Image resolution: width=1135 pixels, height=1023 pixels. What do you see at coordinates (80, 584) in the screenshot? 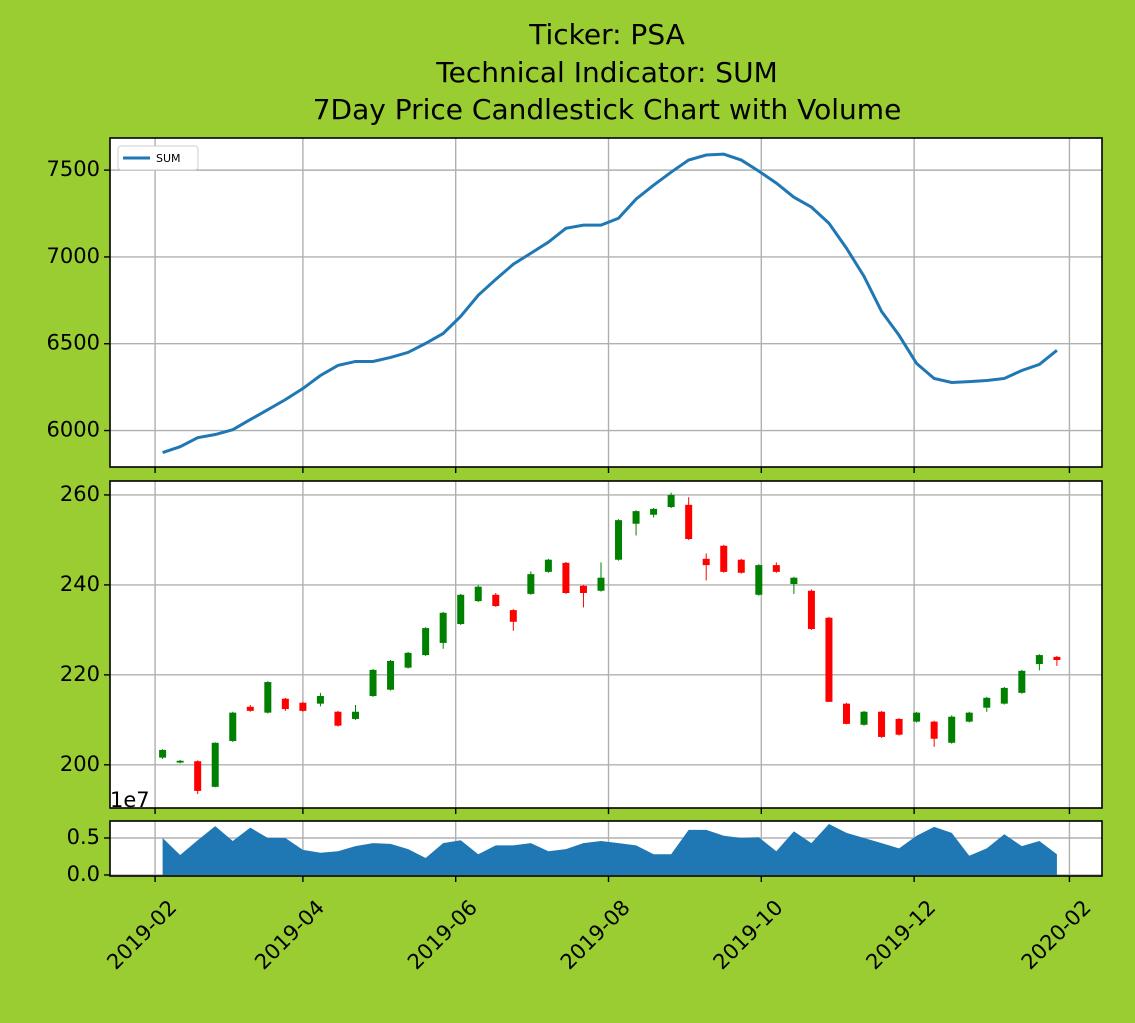
I see `y-tick-label: 240` at bounding box center [80, 584].